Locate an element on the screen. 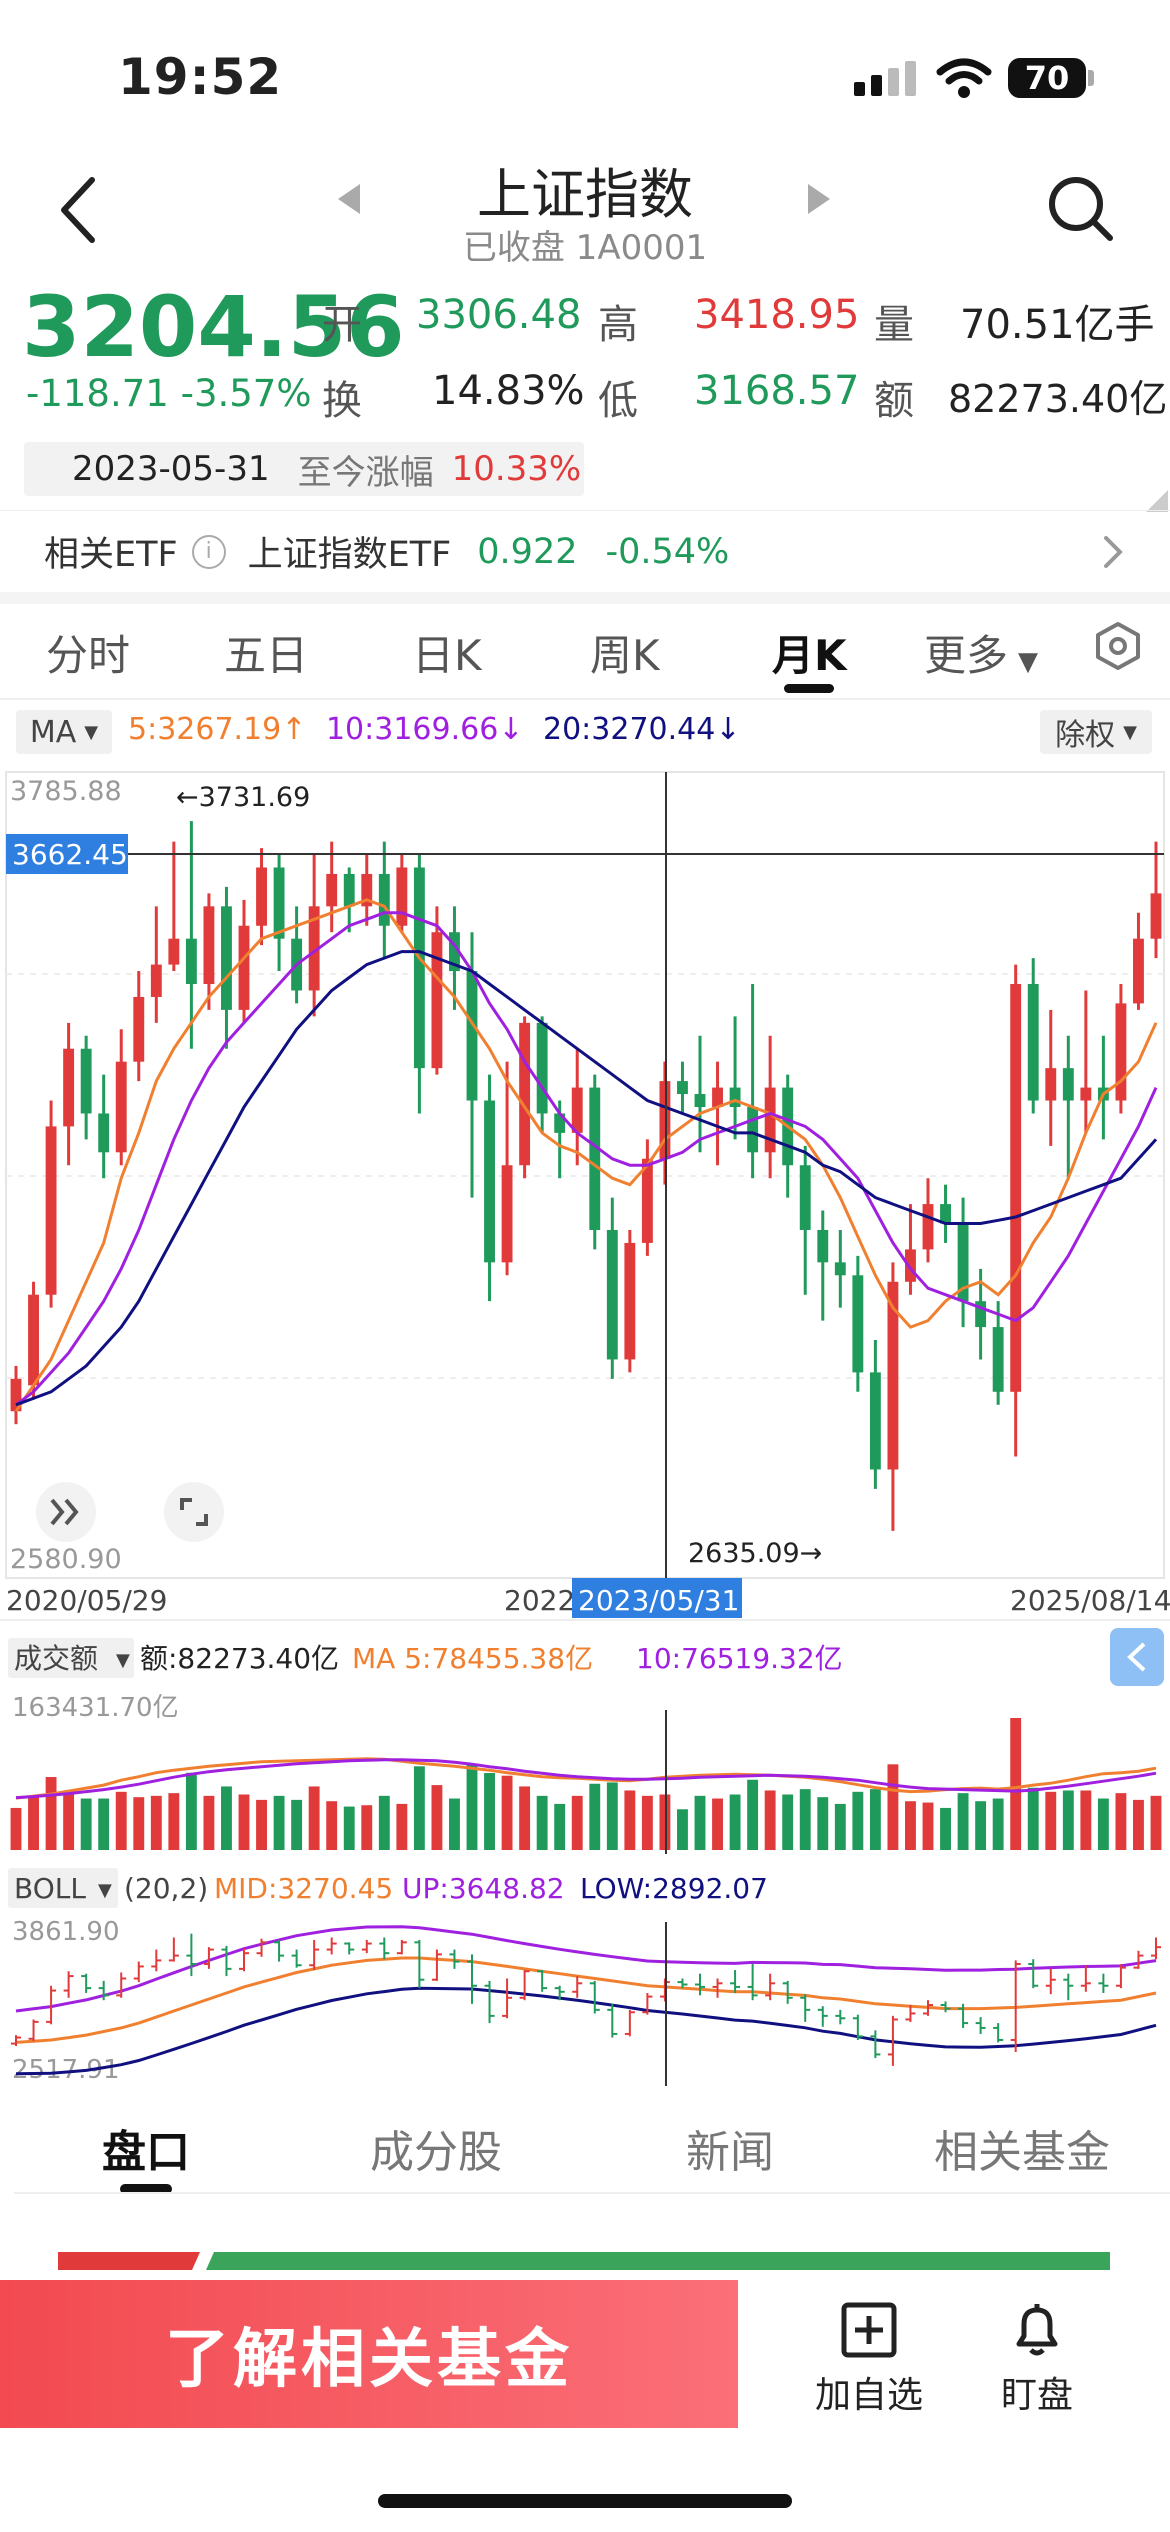 This screenshot has width=1170, height=2532. detail-tabs: 盘口 成分股 新闻 相关基金 is located at coordinates (585, 2148).